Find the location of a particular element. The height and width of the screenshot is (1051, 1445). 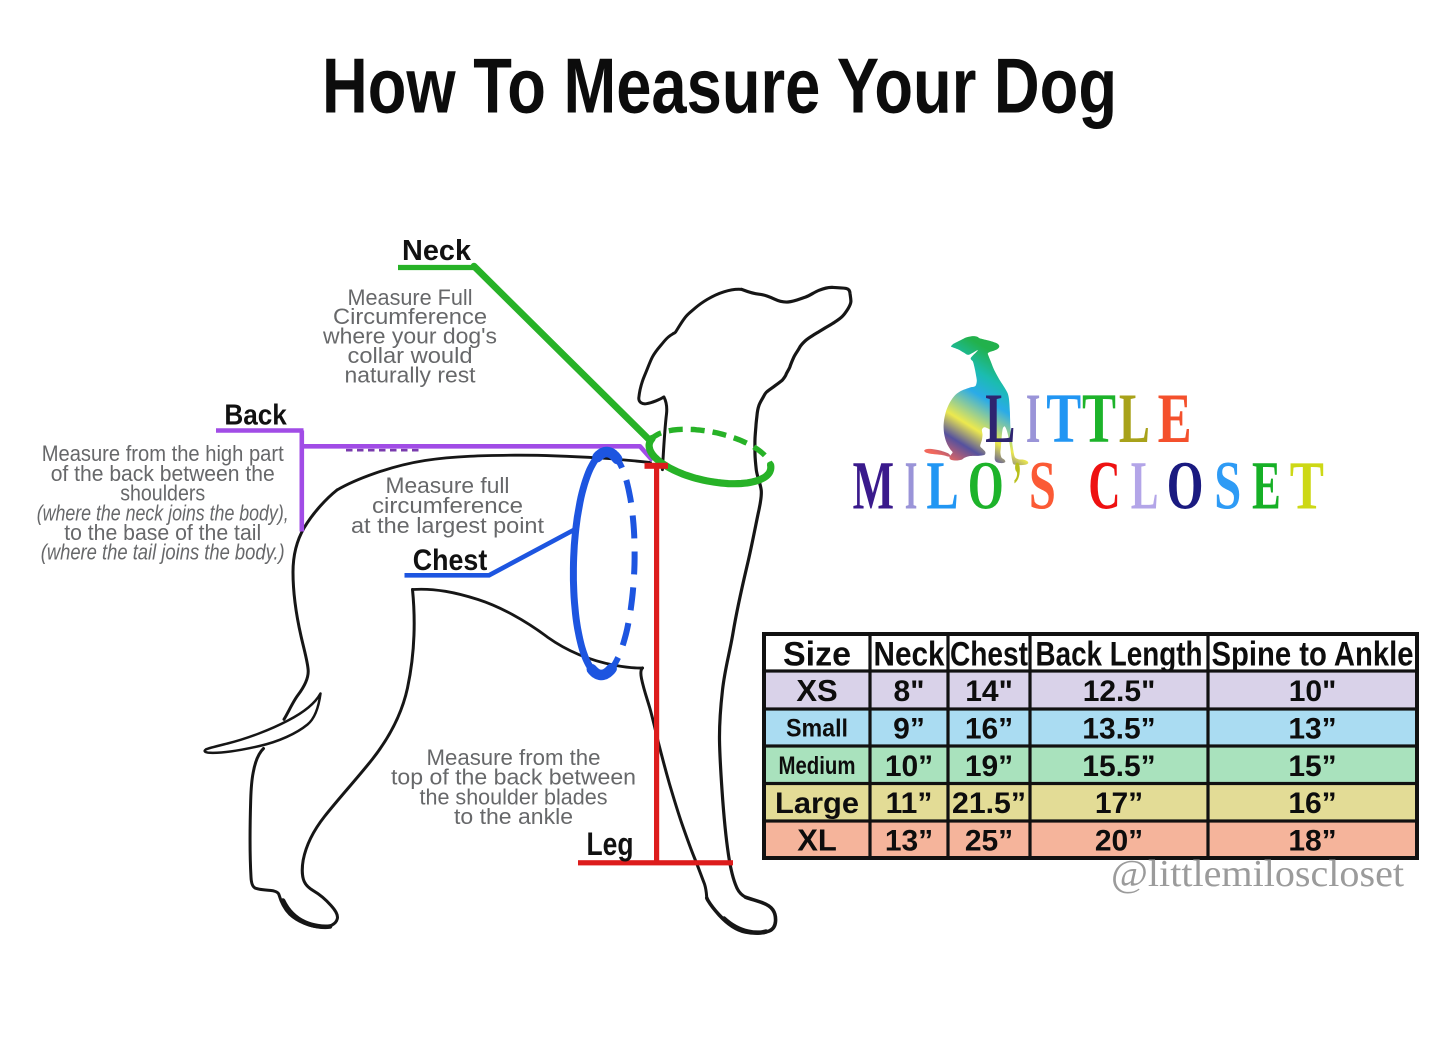

svg-text: 8" is located at coordinates (909, 691).